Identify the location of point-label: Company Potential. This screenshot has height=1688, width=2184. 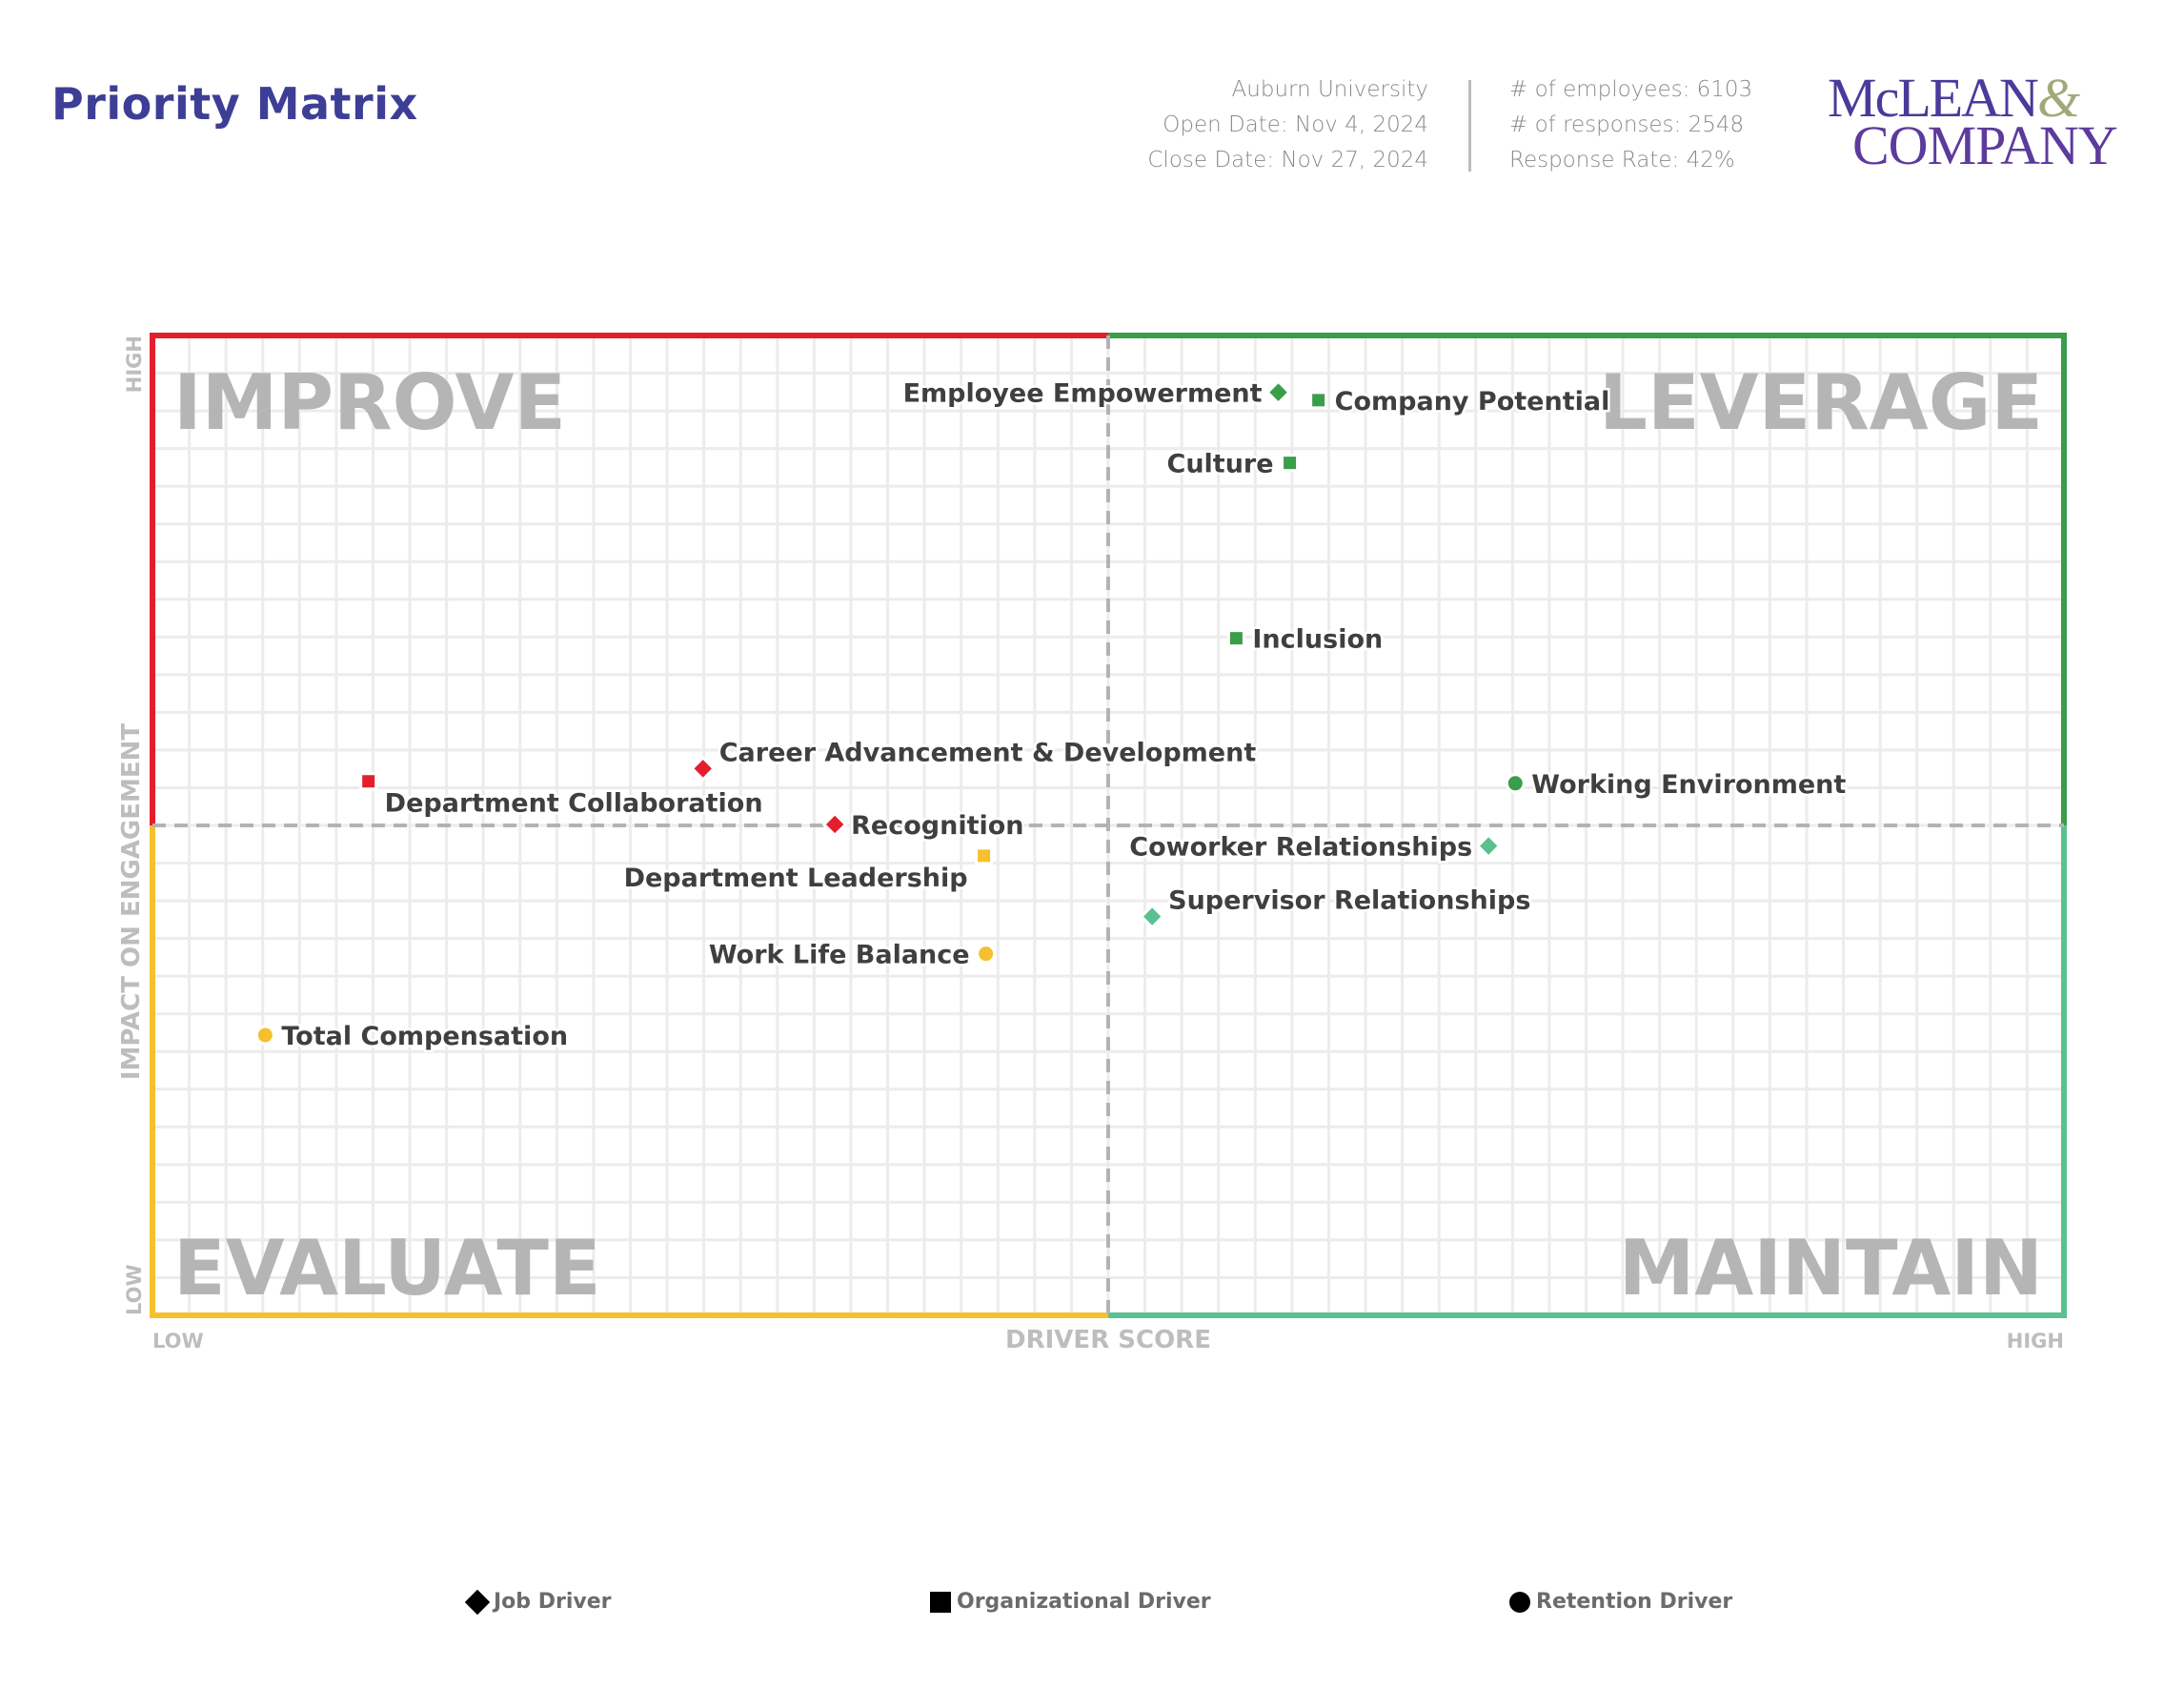
(1473, 402).